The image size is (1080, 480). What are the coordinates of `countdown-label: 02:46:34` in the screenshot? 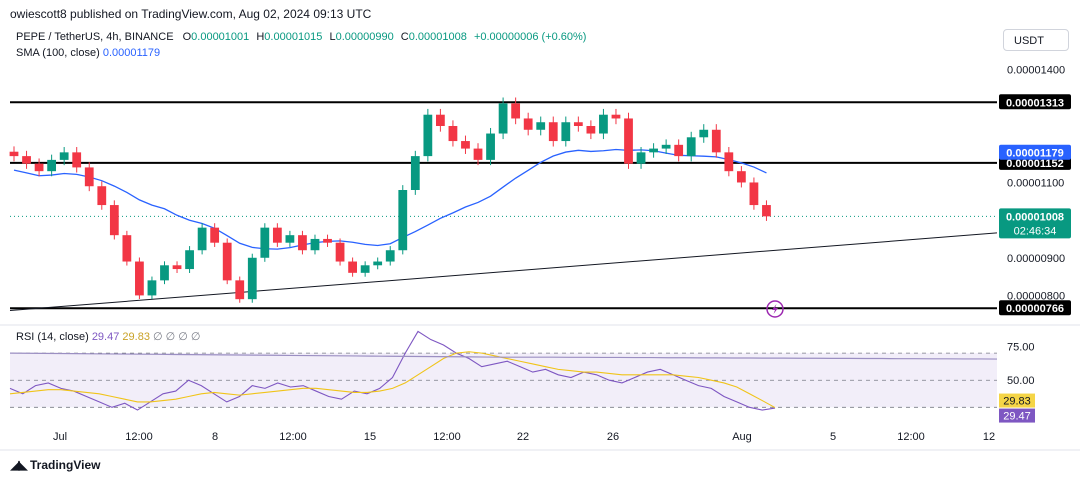 It's located at (1035, 231).